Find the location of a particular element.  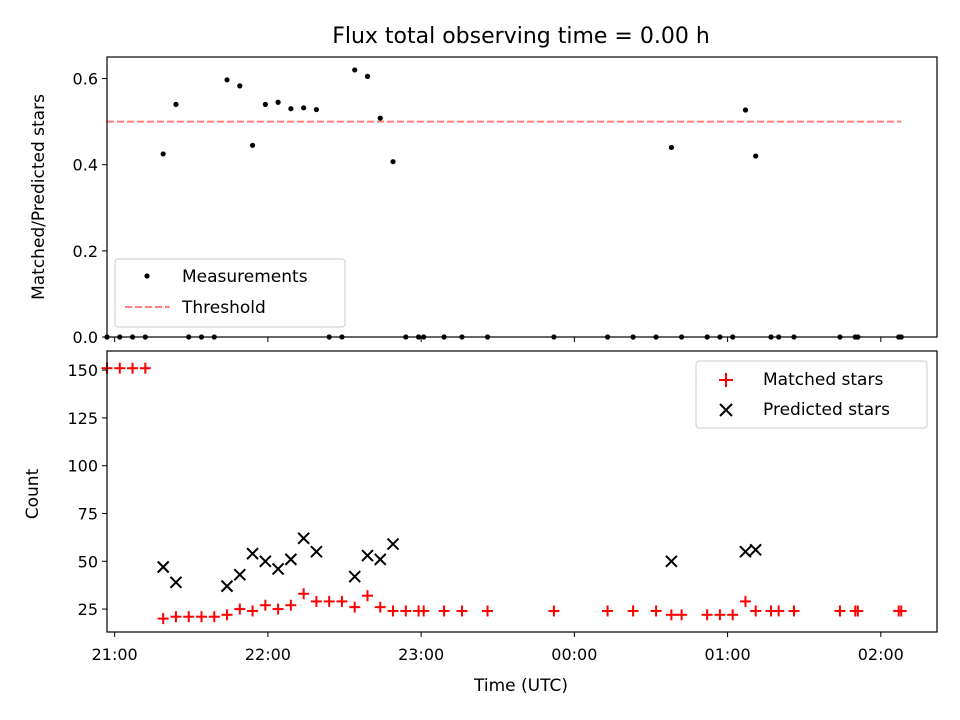

bottom-y-tick-label: 150 is located at coordinates (82, 370).